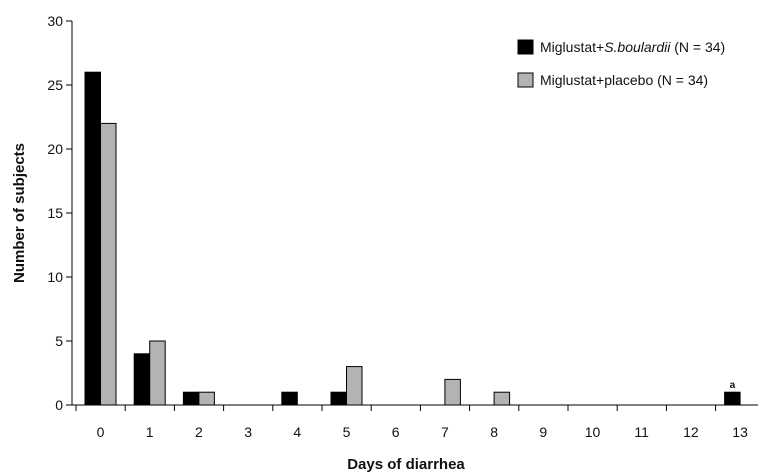  What do you see at coordinates (199, 432) in the screenshot?
I see `x-tick-label: 2` at bounding box center [199, 432].